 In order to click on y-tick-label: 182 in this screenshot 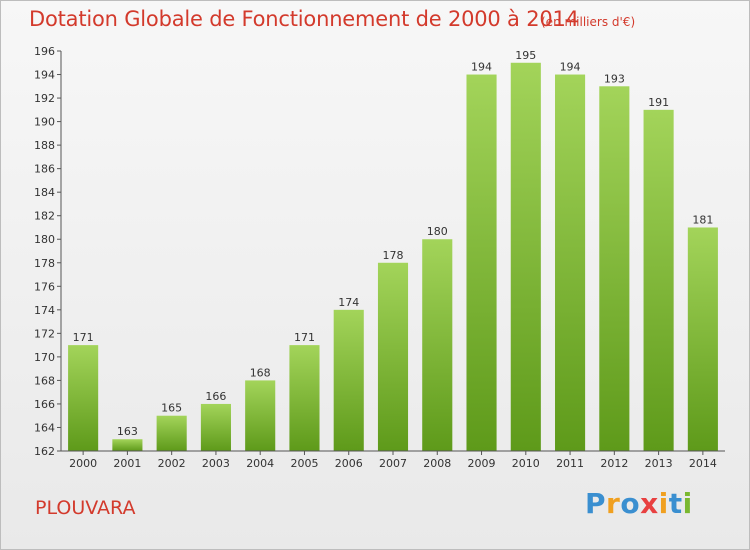, I will do `click(44, 216)`.